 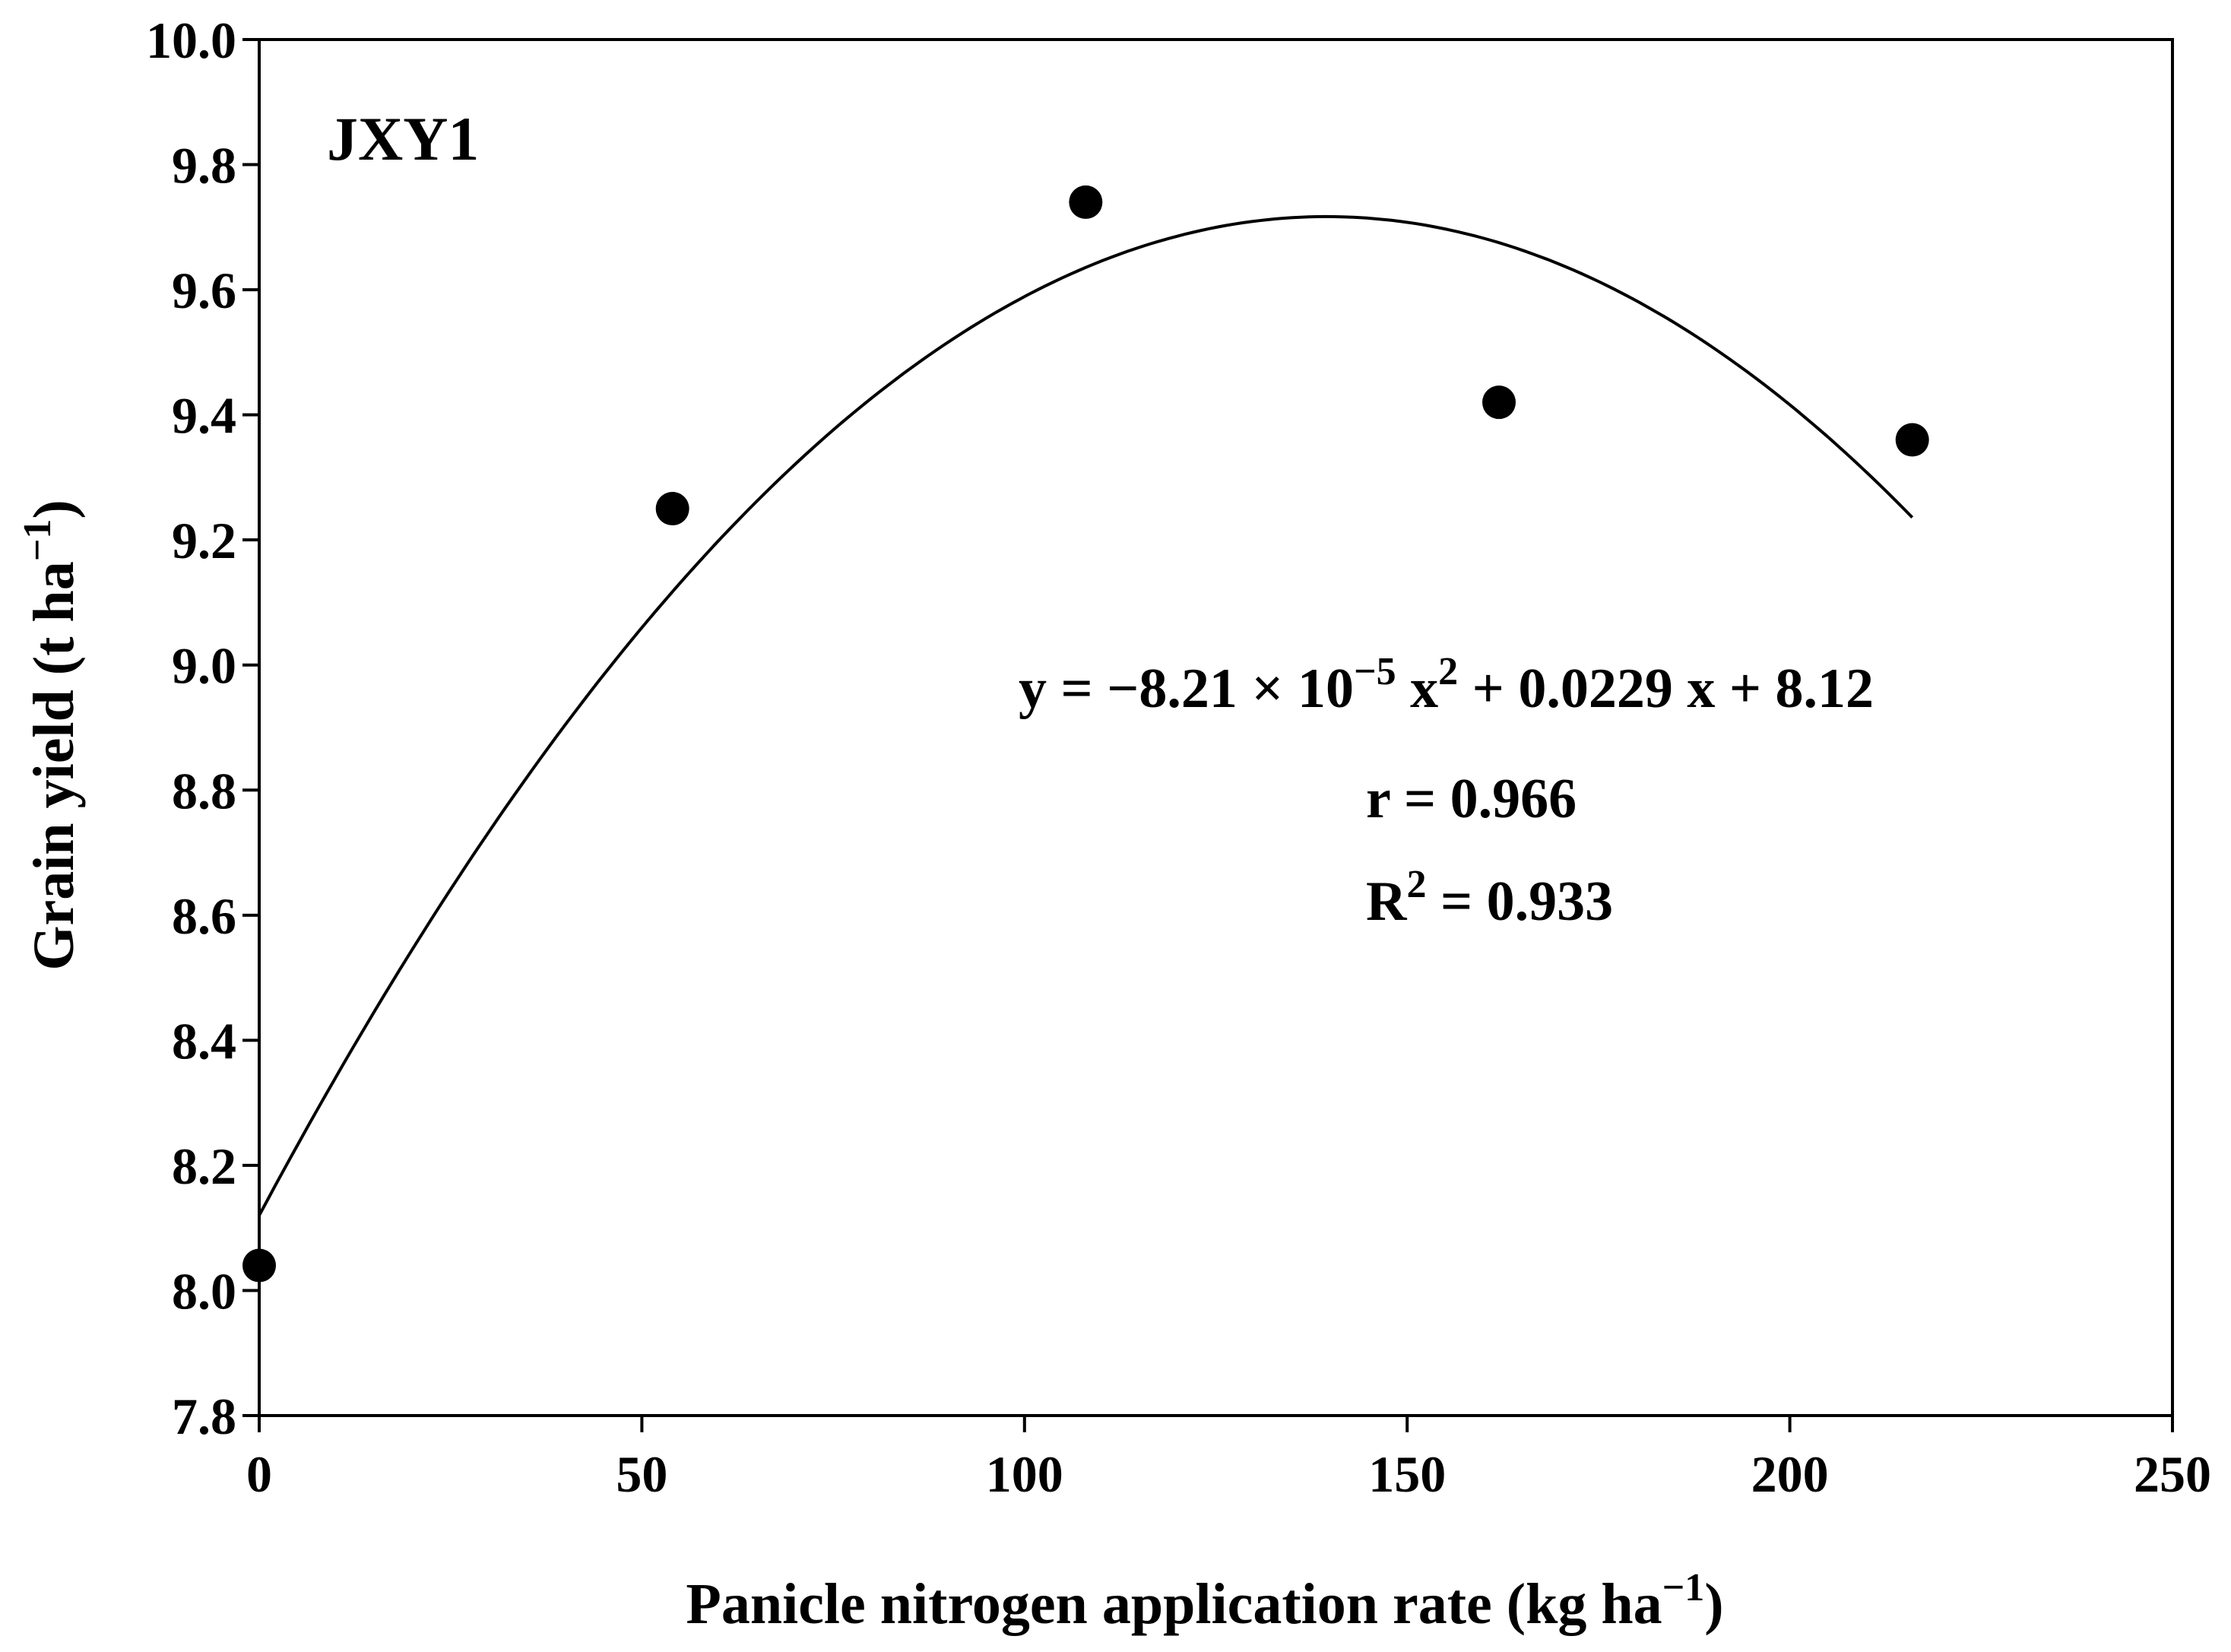 What do you see at coordinates (204, 290) in the screenshot?
I see `y-tick-label: 9.6` at bounding box center [204, 290].